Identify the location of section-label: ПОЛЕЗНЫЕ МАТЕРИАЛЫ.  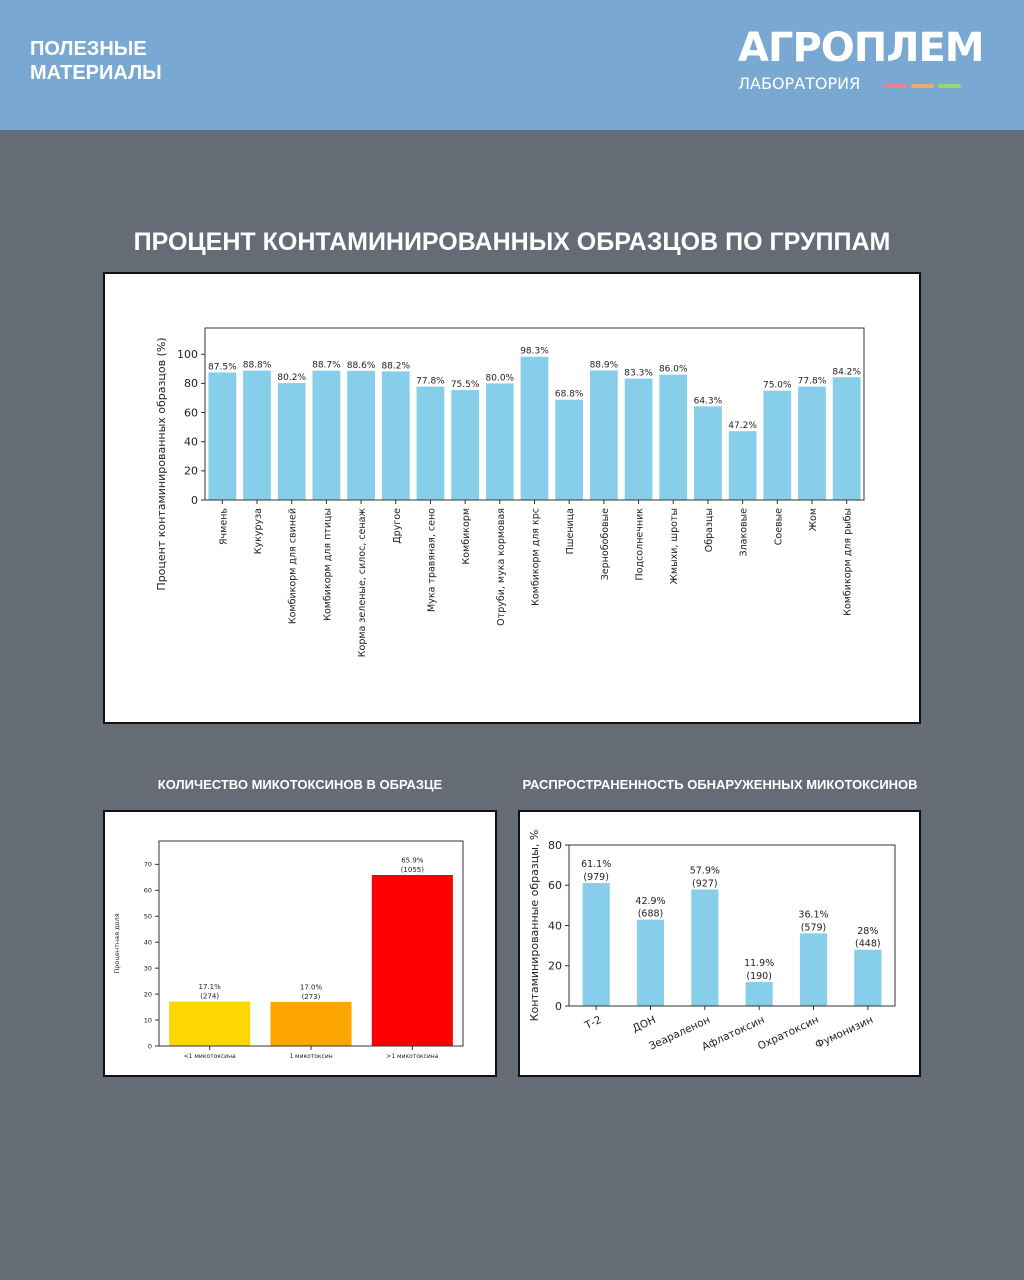
(96, 61).